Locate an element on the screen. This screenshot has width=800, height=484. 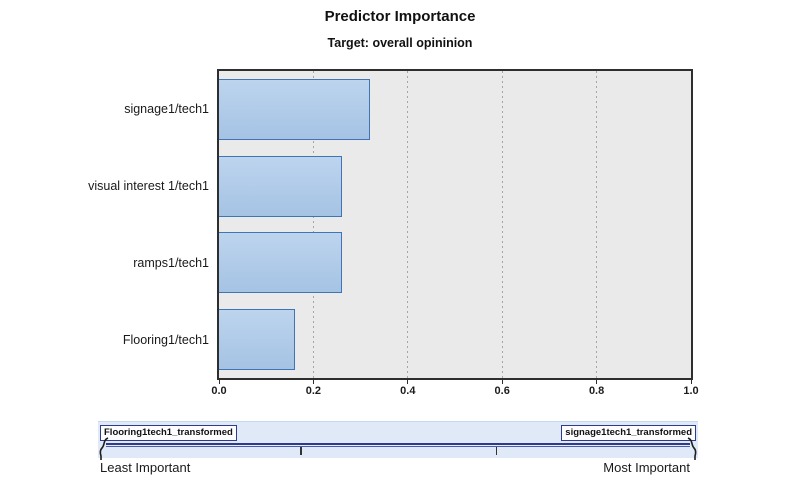
x-tick-label: 0.2 is located at coordinates (313, 391).